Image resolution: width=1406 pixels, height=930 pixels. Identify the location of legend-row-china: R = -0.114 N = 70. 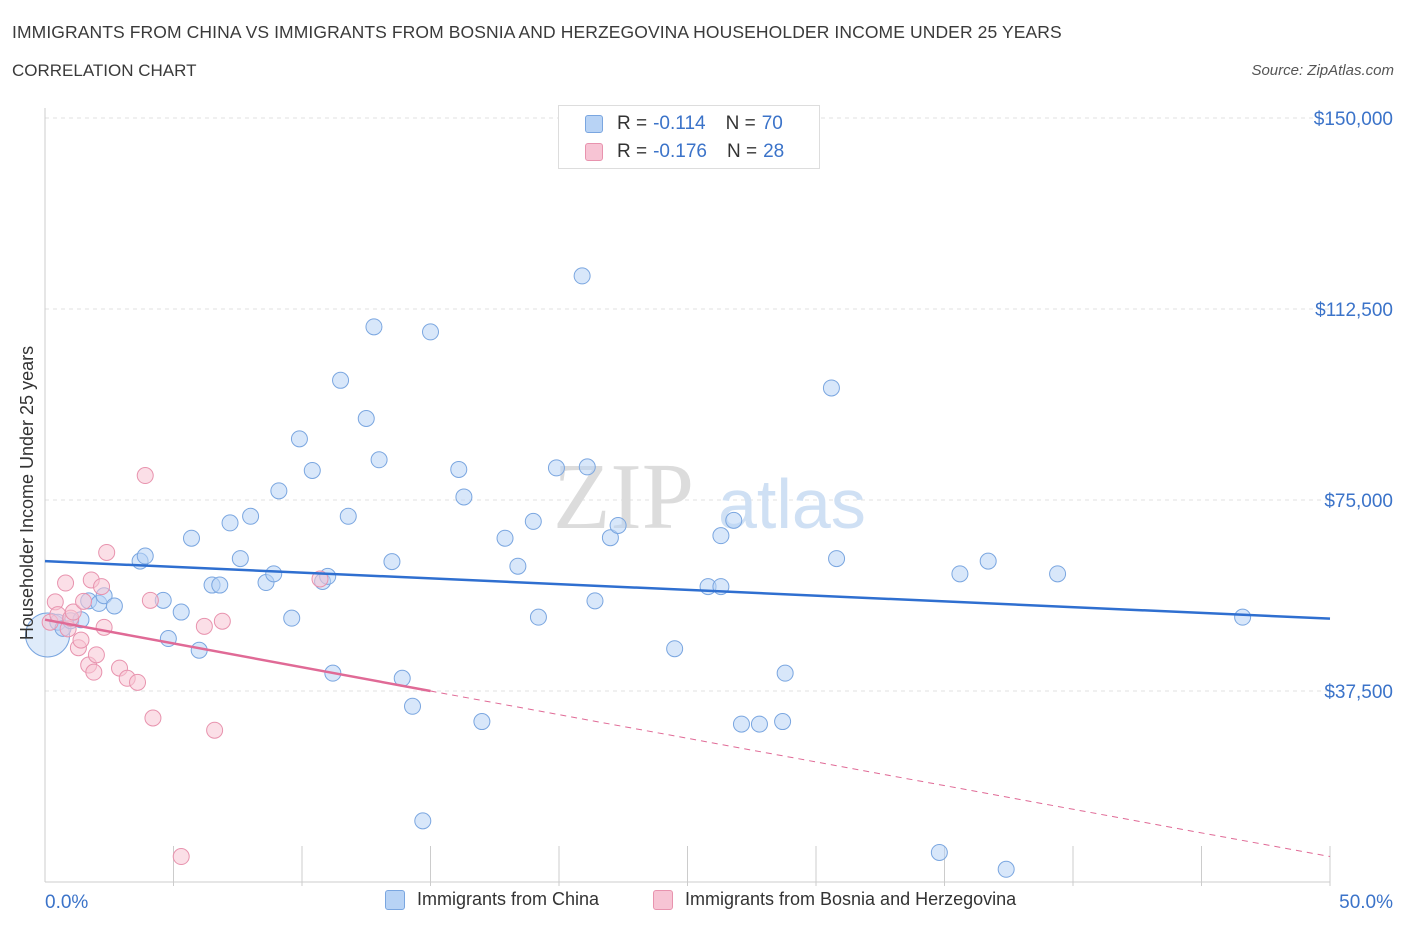
(684, 124).